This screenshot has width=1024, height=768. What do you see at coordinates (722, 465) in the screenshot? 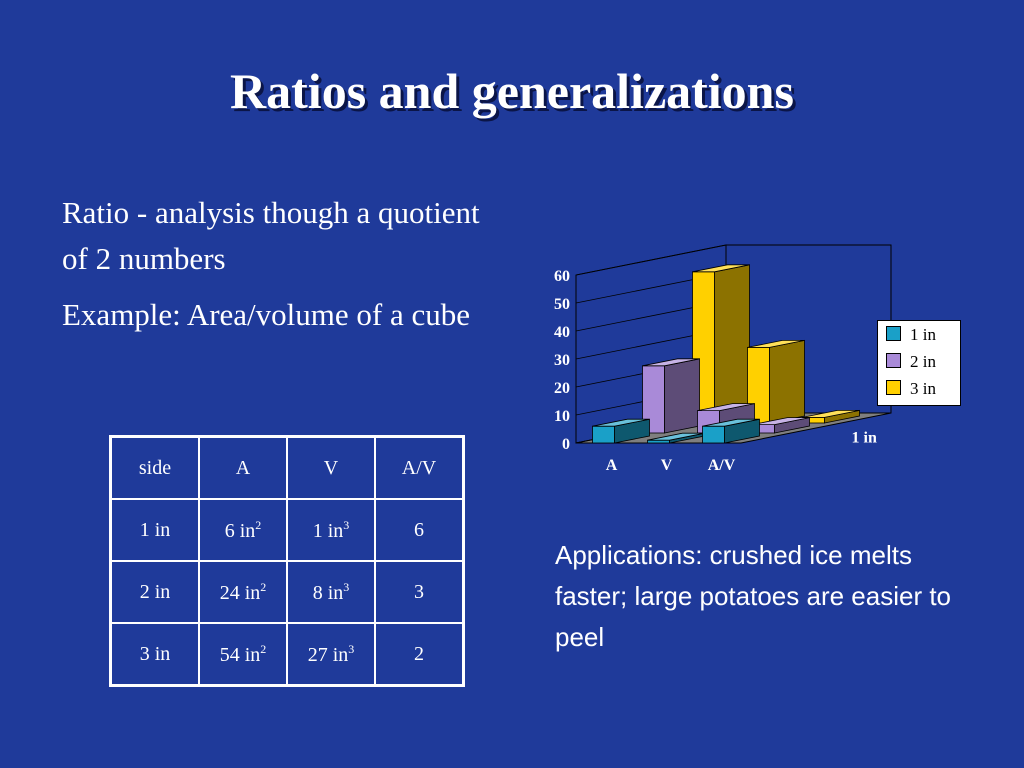
I see `x-tick-label: A/V` at bounding box center [722, 465].